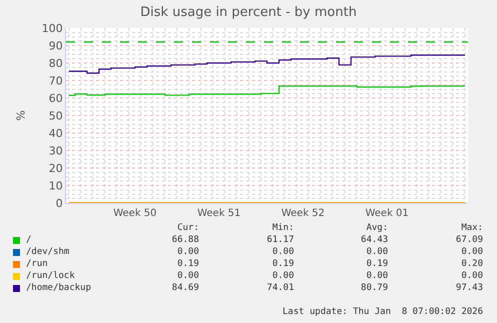  Describe the element at coordinates (248, 12) in the screenshot. I see `chart-title: Disk usage in percent - by month` at that location.